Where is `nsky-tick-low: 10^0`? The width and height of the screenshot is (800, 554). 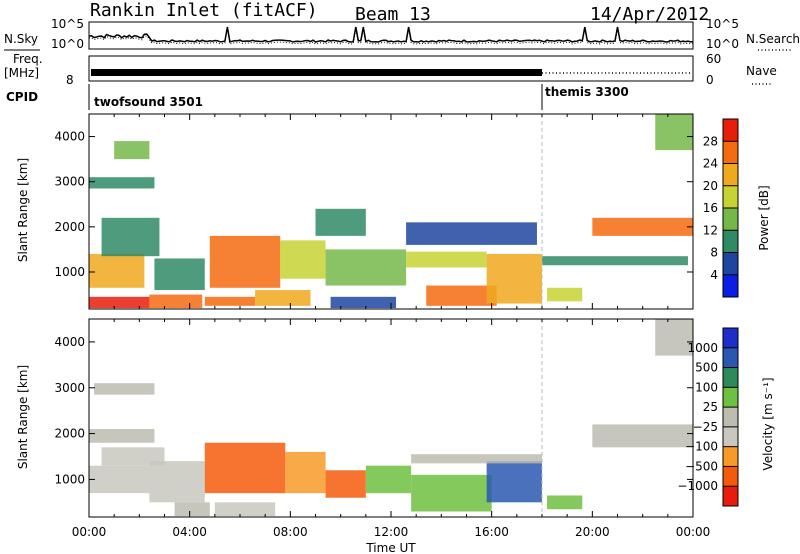
nsky-tick-low: 10^0 is located at coordinates (67, 44).